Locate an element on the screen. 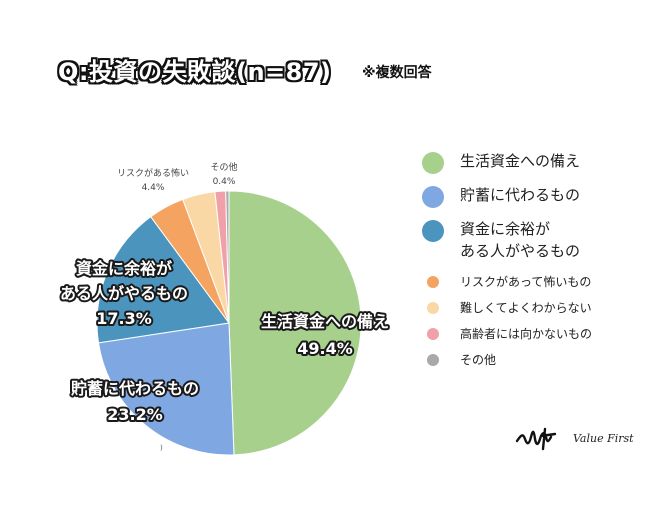 The height and width of the screenshot is (525, 668). value-first-logo-icon is located at coordinates (536, 439).